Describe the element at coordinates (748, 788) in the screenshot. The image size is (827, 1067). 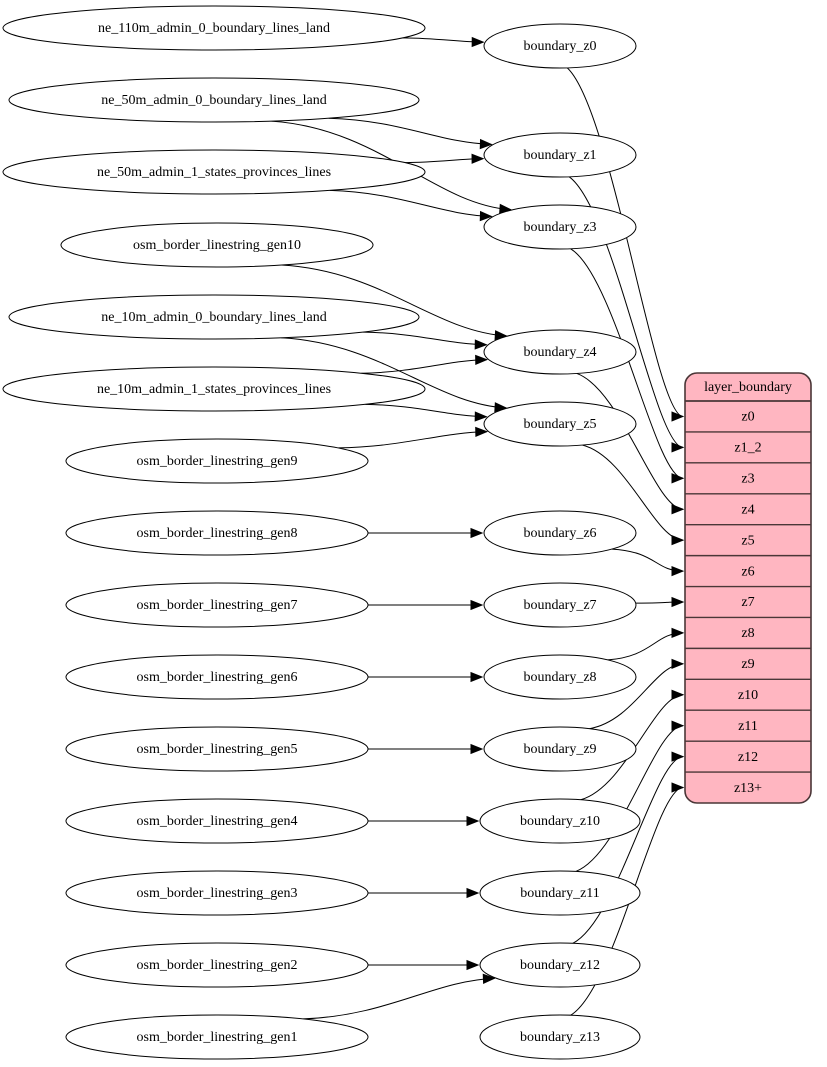
I see `record-row-z13plus: z13+` at that location.